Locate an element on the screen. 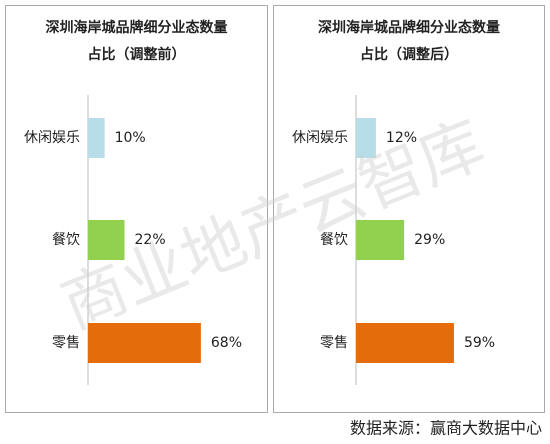 The height and width of the screenshot is (444, 550). value-label: 22% is located at coordinates (150, 240).